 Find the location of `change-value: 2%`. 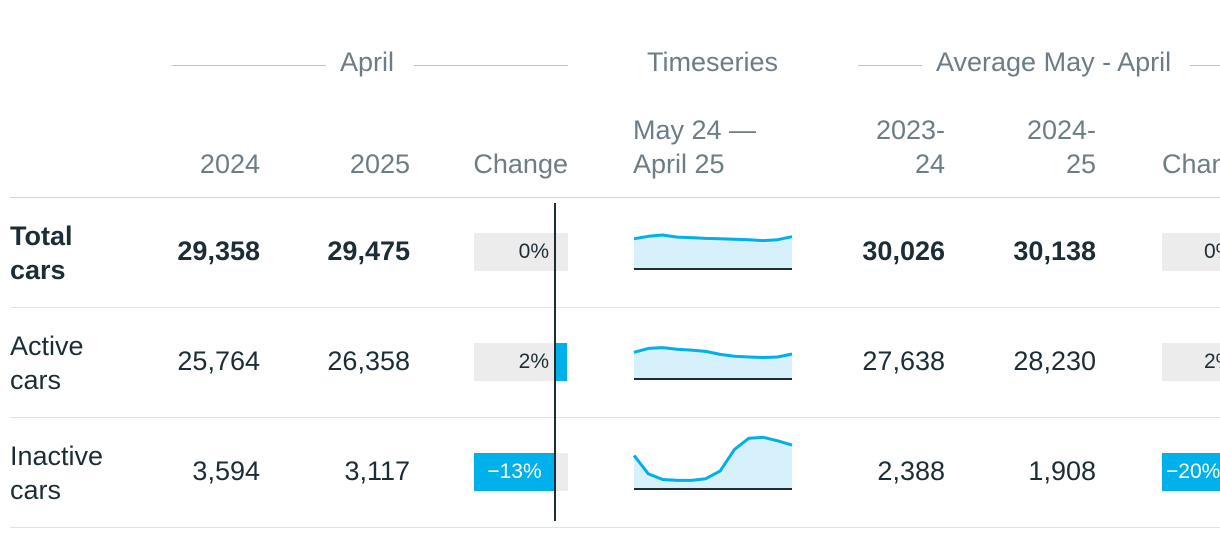

change-value: 2% is located at coordinates (533, 361).